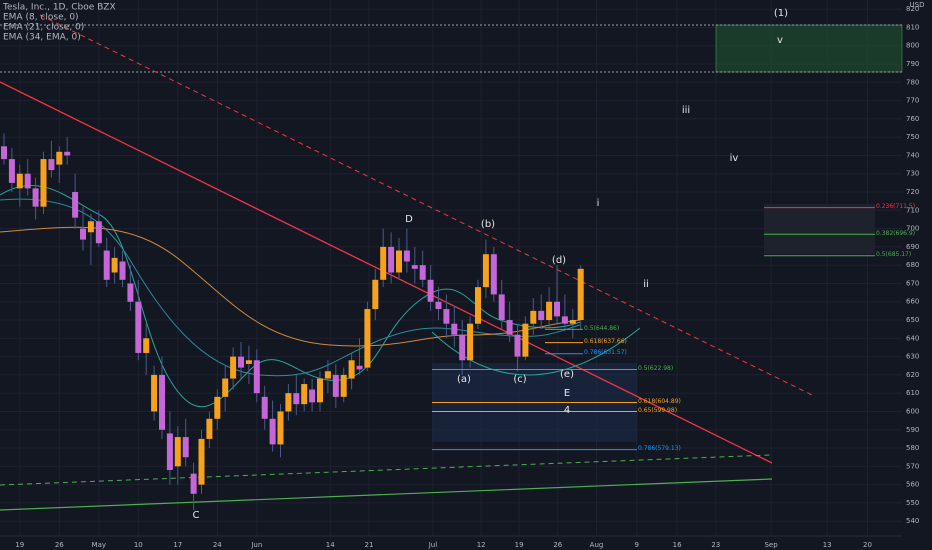 This screenshot has height=550, width=932. I want to click on wave-label: C, so click(196, 515).